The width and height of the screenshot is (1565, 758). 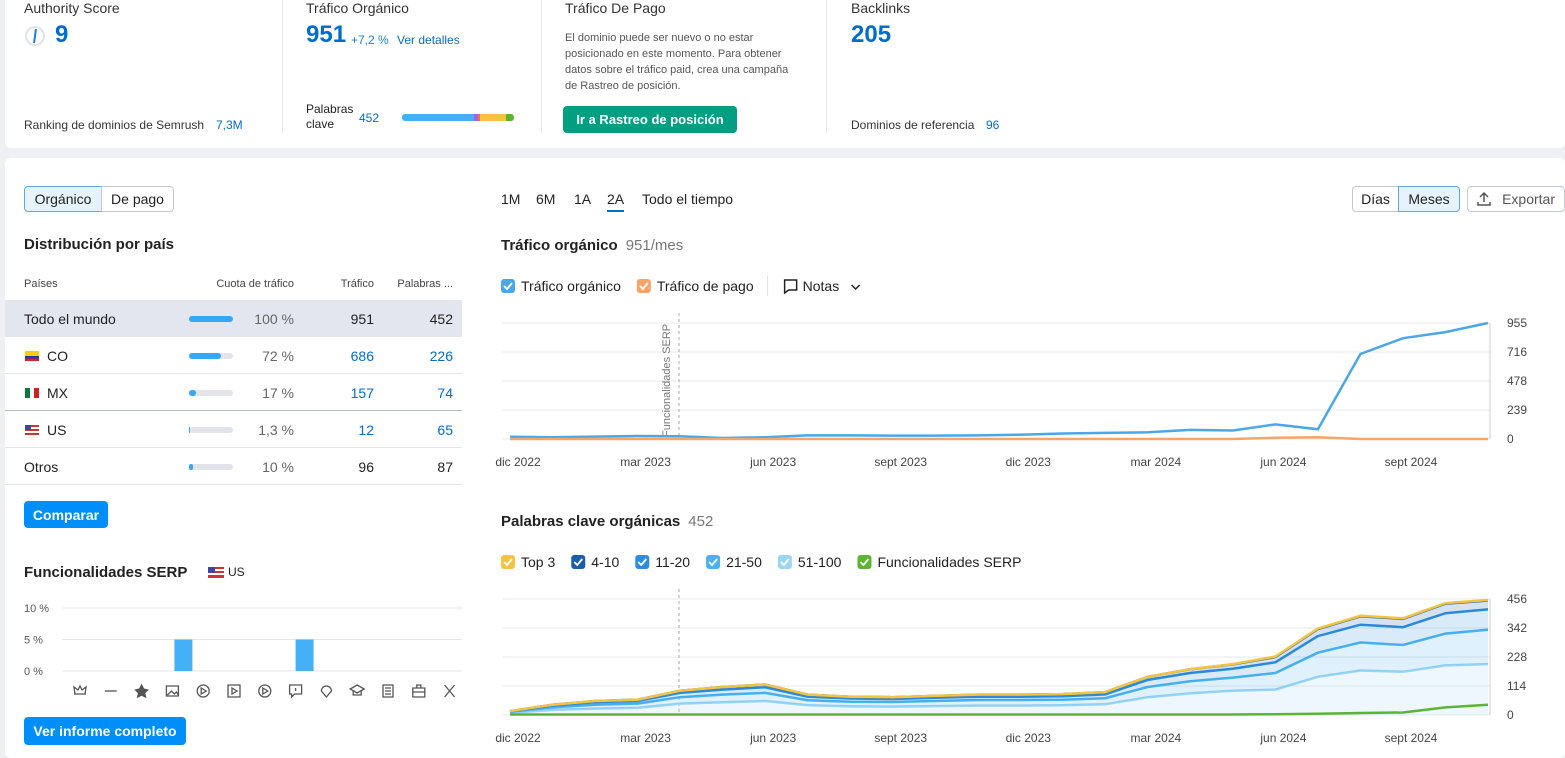 What do you see at coordinates (511, 199) in the screenshot?
I see `range-tab: 1M` at bounding box center [511, 199].